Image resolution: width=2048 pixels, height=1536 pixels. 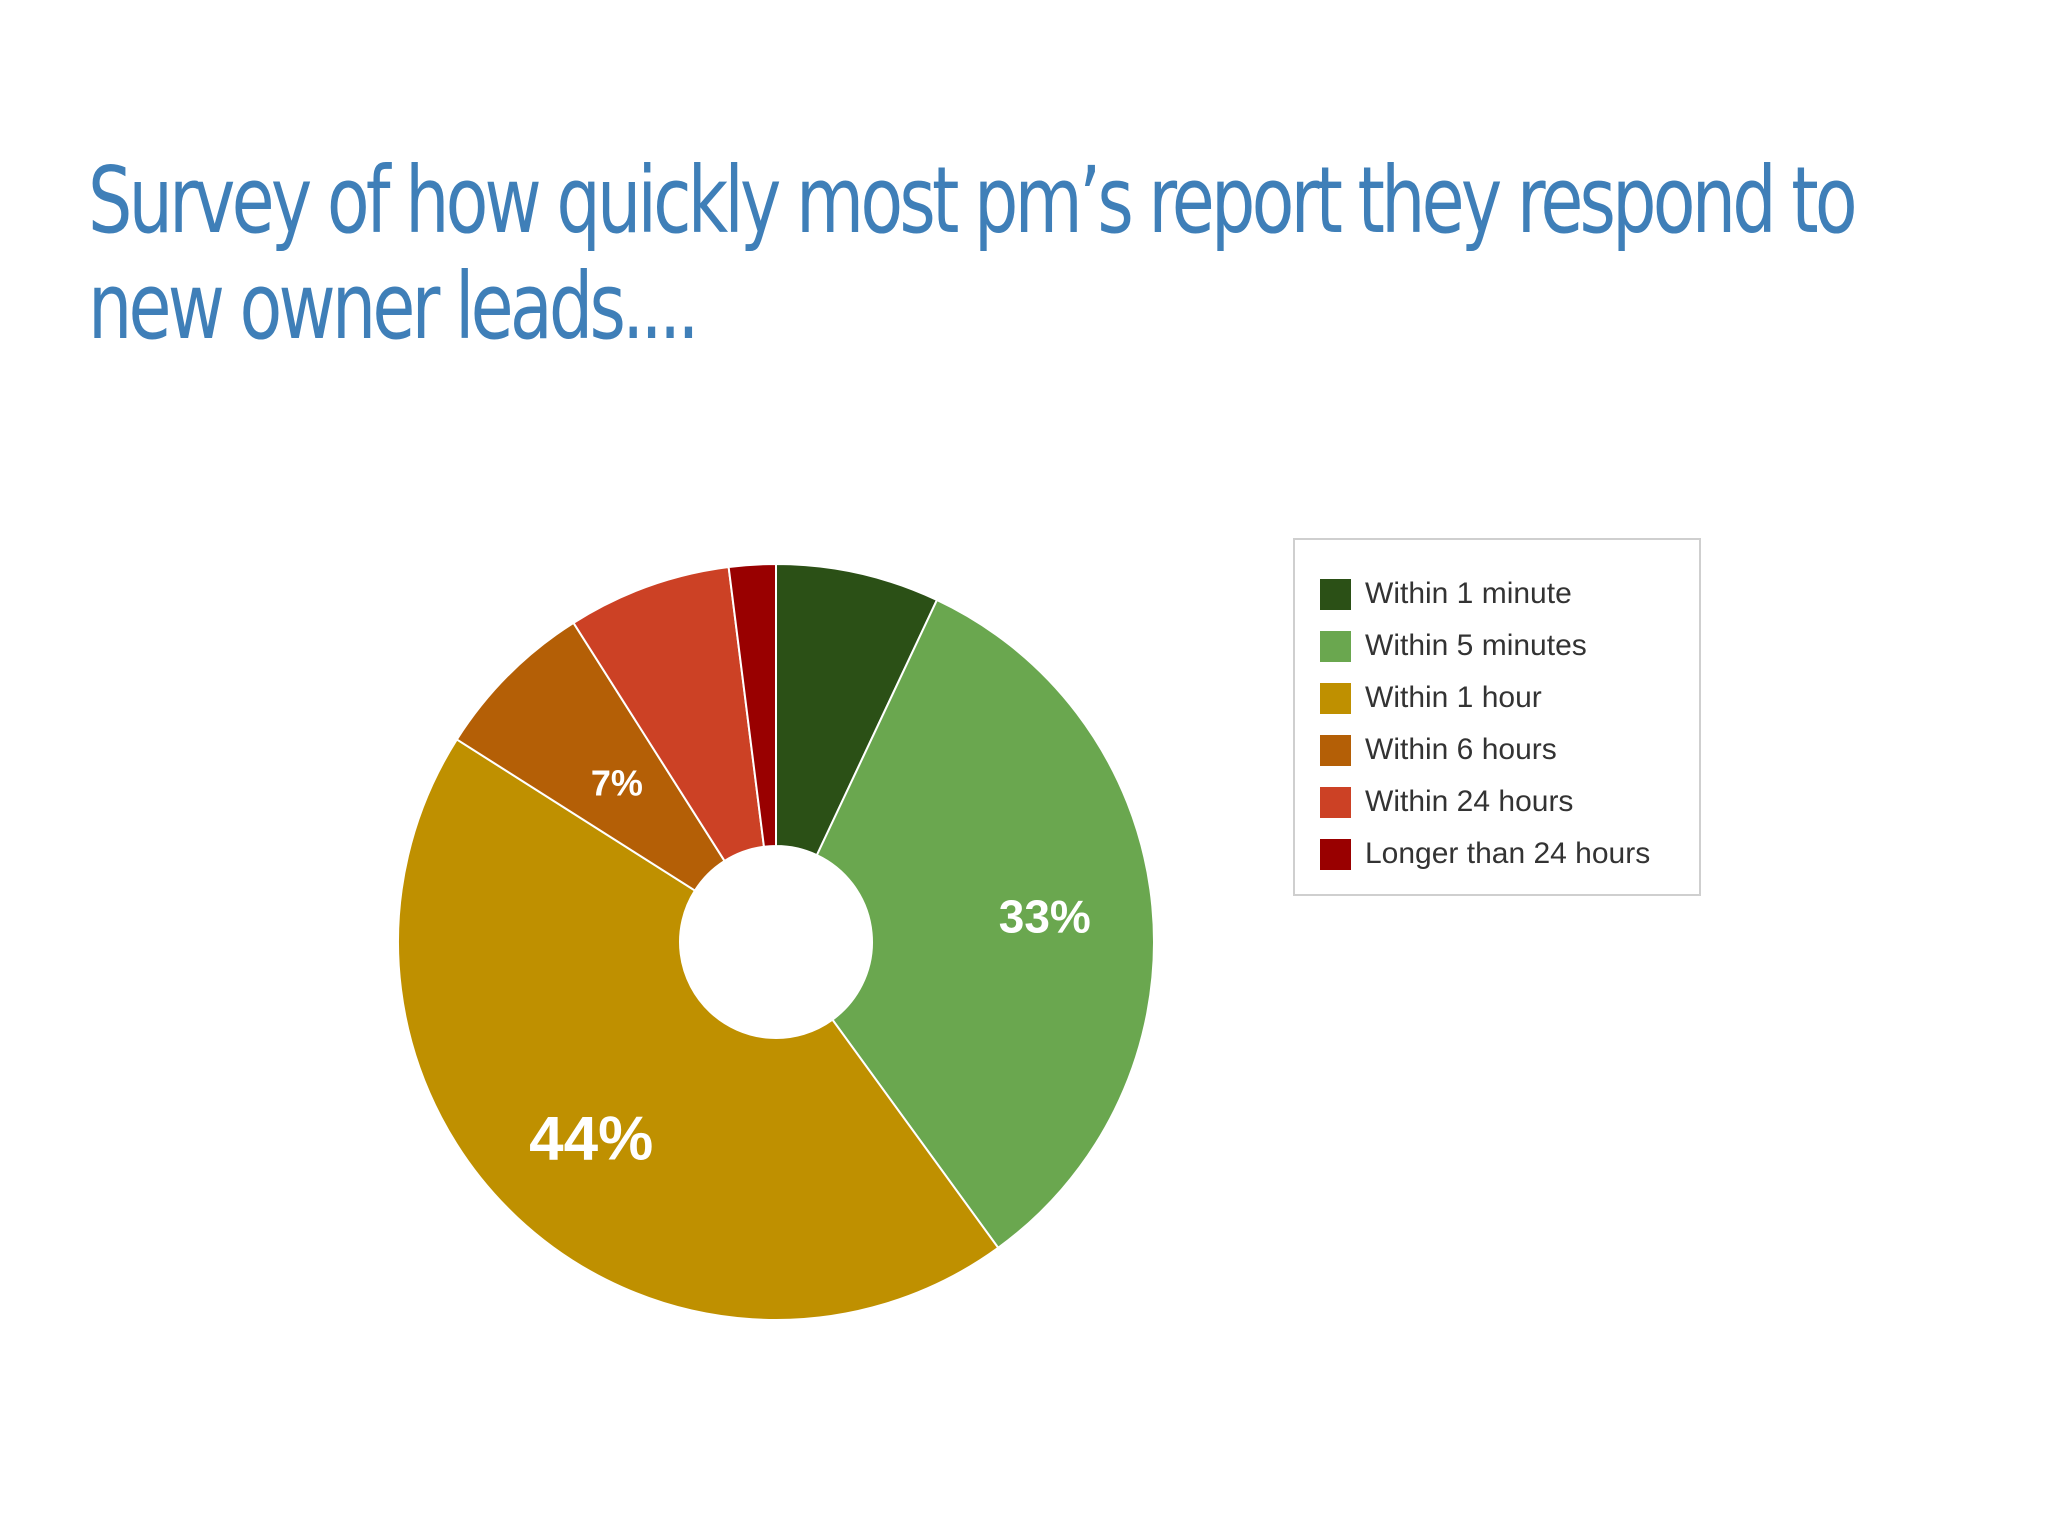 I want to click on legend-item-within-24-hours: Within 24 hours, so click(x=1509, y=802).